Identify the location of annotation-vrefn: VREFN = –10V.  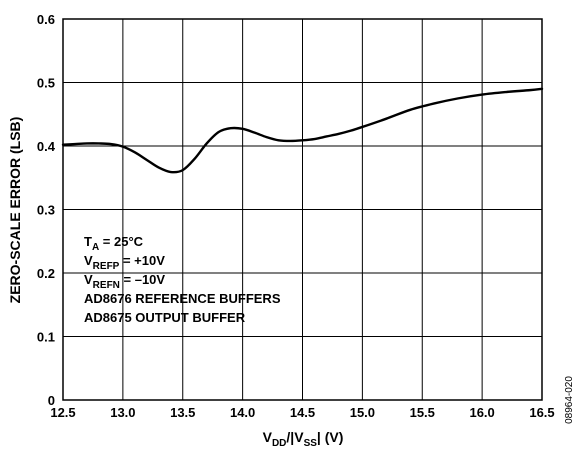
(124, 281).